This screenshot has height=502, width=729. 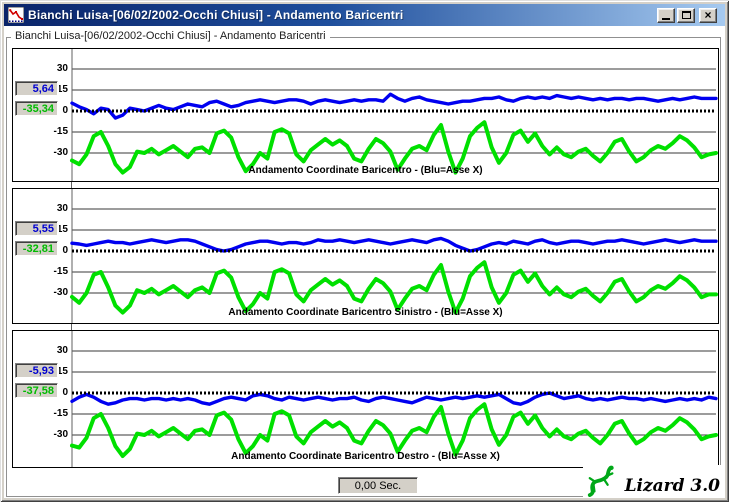 What do you see at coordinates (378, 485) in the screenshot?
I see `time-display: 0,00 Sec.` at bounding box center [378, 485].